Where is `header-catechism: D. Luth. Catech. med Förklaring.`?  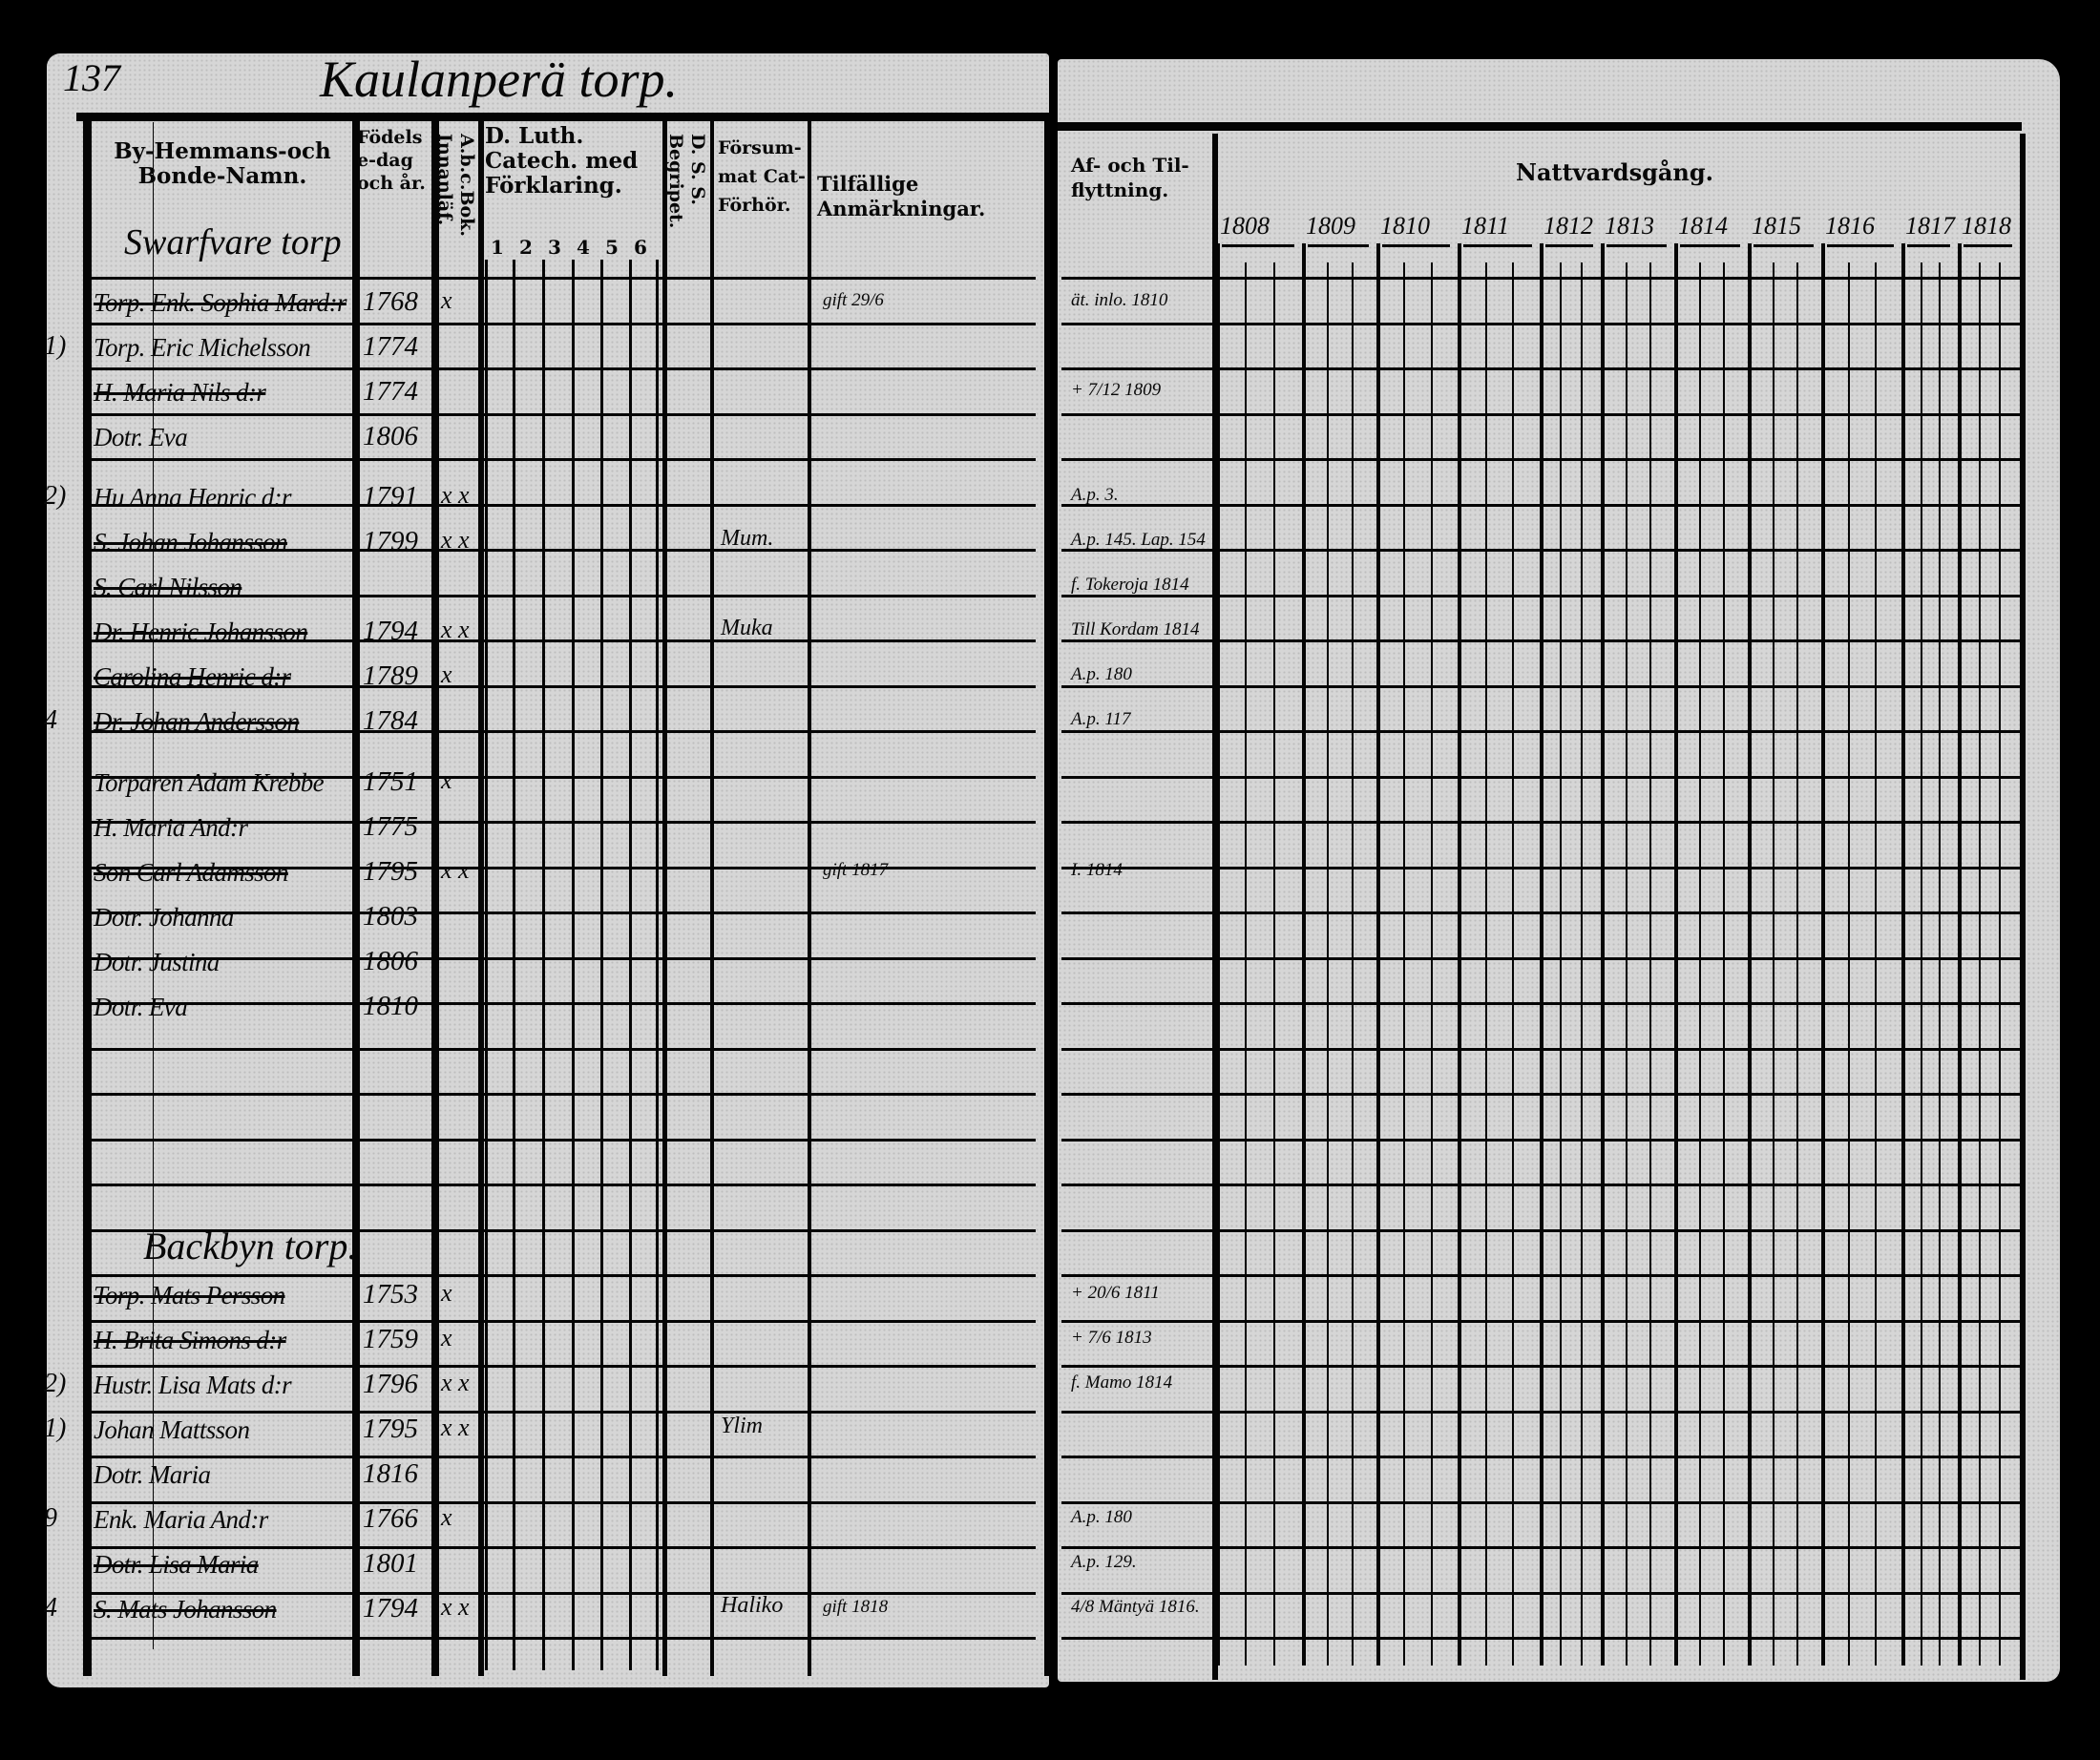
header-catechism: D. Luth. Catech. med Förklaring. is located at coordinates (562, 161).